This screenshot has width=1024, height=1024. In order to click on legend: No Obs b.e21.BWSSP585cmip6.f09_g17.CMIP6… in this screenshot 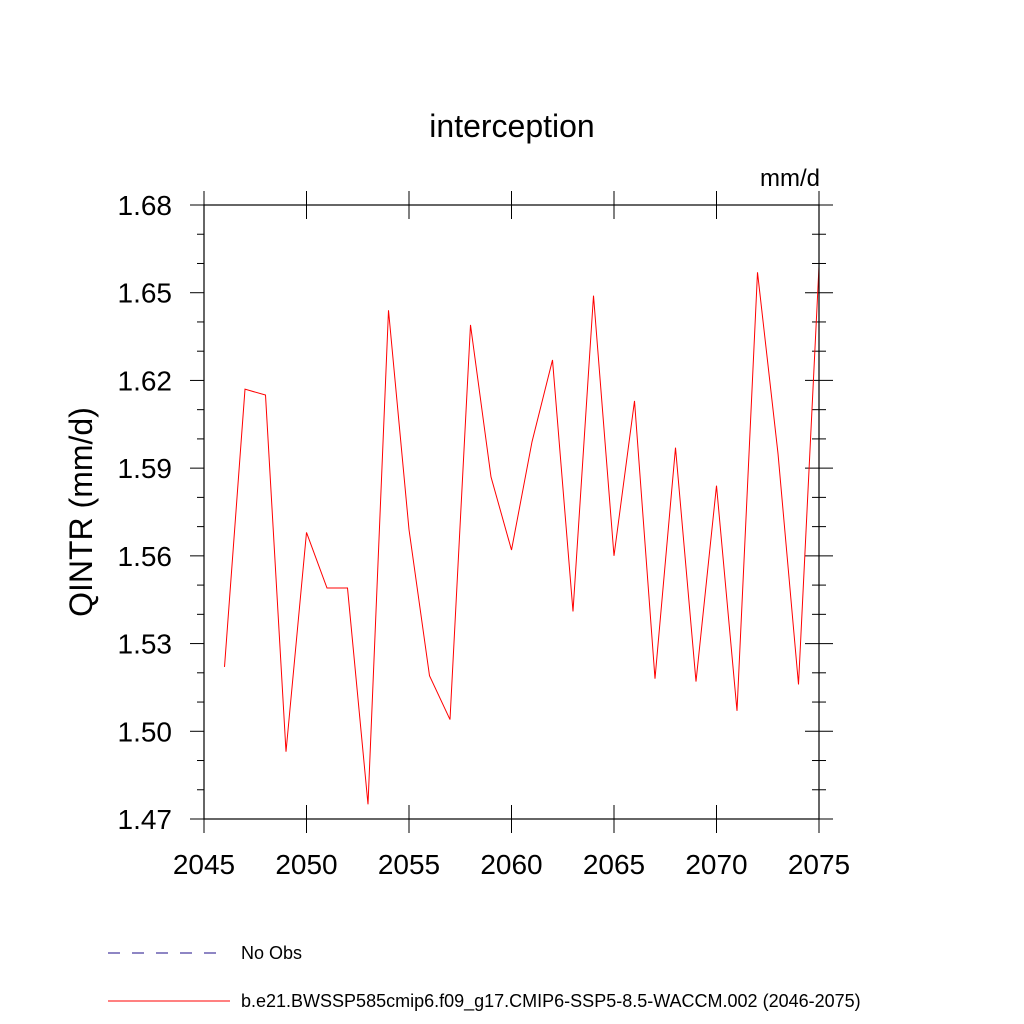, I will do `click(484, 977)`.